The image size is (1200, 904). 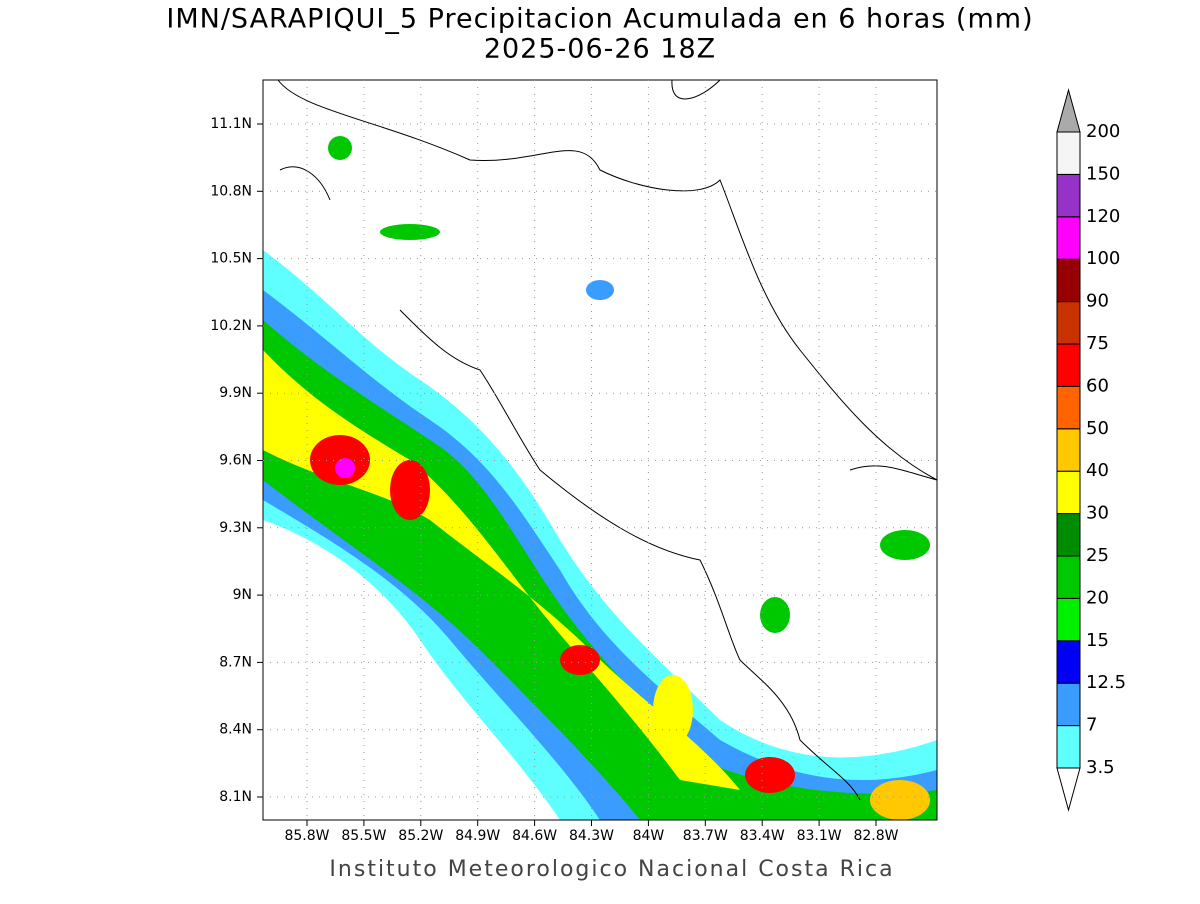 I want to click on lat-tick-label: 11.1N, so click(x=231, y=124).